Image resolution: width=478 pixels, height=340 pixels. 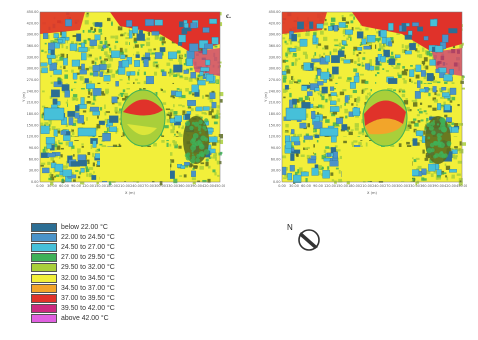 I want to click on legend-label: 22.00 to 24.50 °C, so click(x=88, y=237).